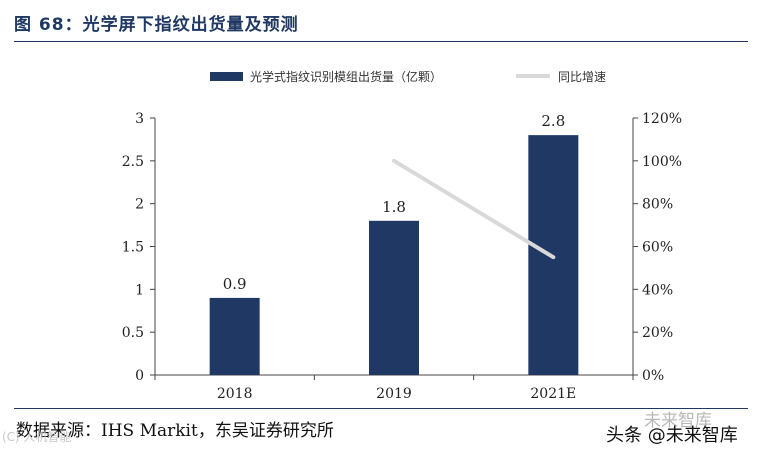 This screenshot has height=452, width=762. I want to click on bar-data-label: 2.8, so click(553, 121).